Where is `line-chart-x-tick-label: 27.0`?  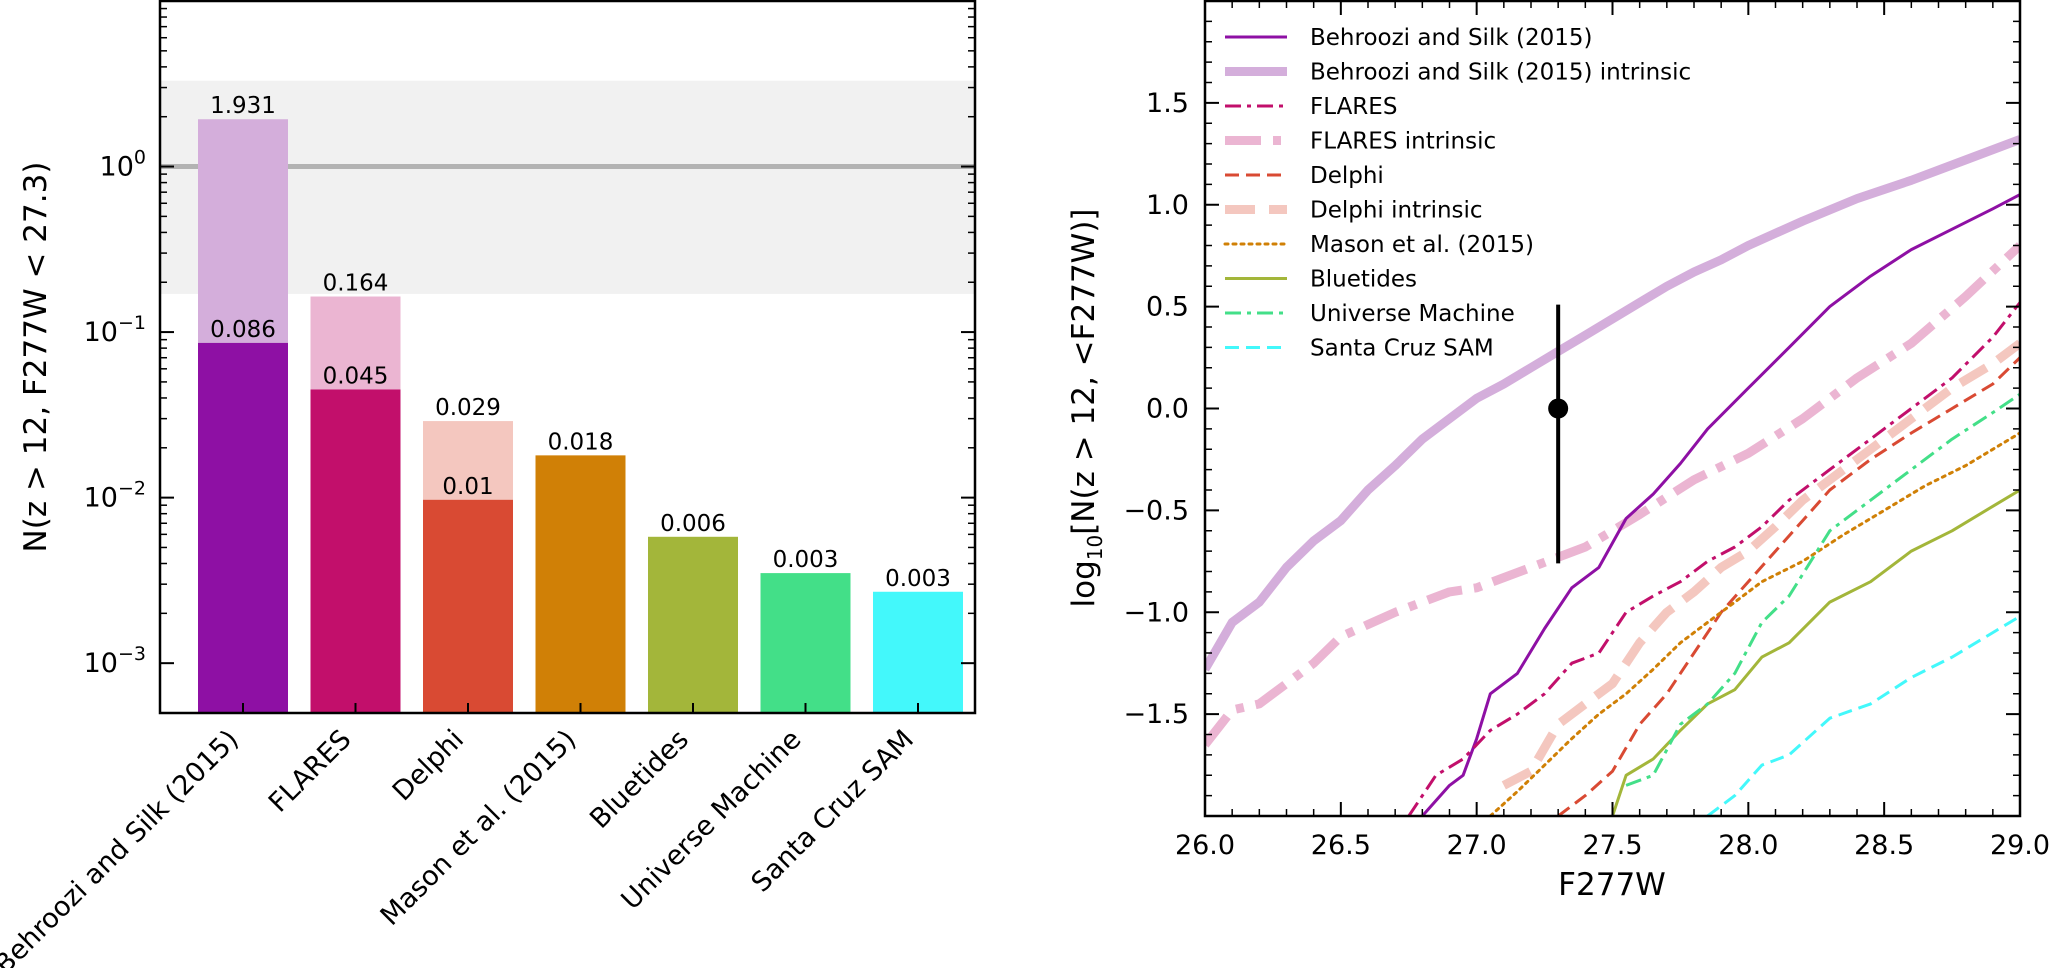 line-chart-x-tick-label: 27.0 is located at coordinates (1477, 845).